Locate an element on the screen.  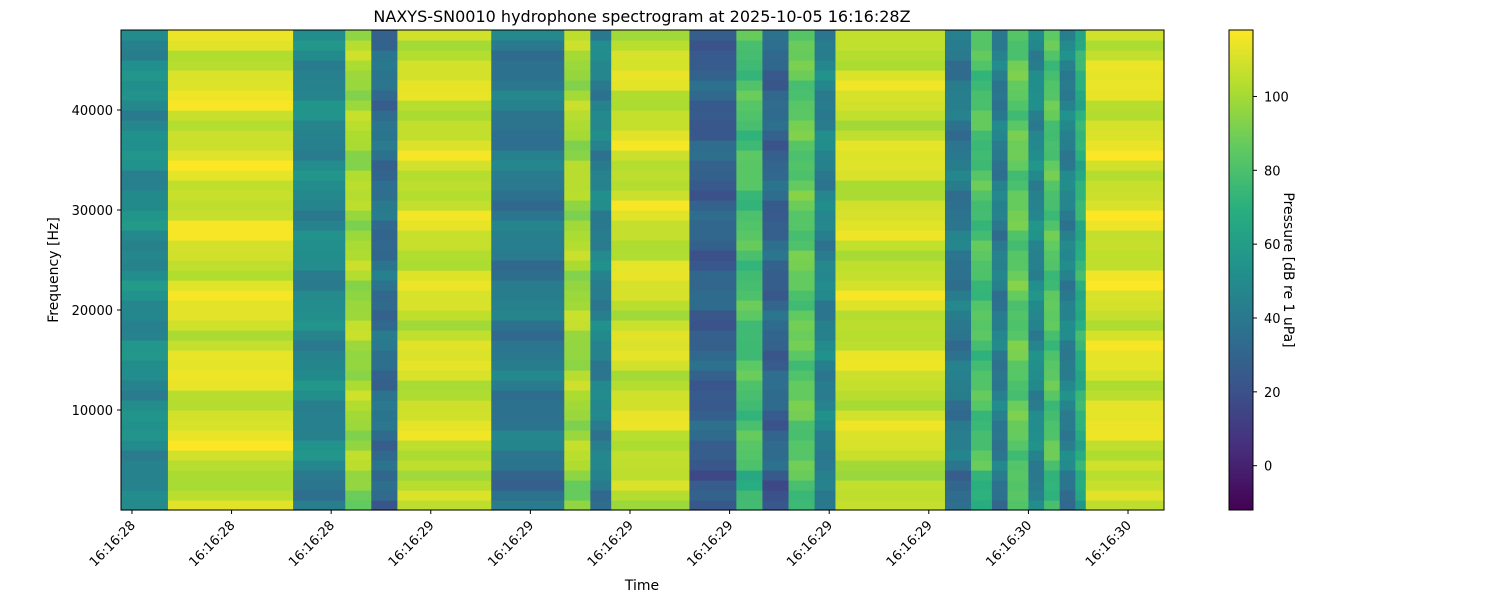
x-tick-label: 16:16:28 is located at coordinates (212, 544).